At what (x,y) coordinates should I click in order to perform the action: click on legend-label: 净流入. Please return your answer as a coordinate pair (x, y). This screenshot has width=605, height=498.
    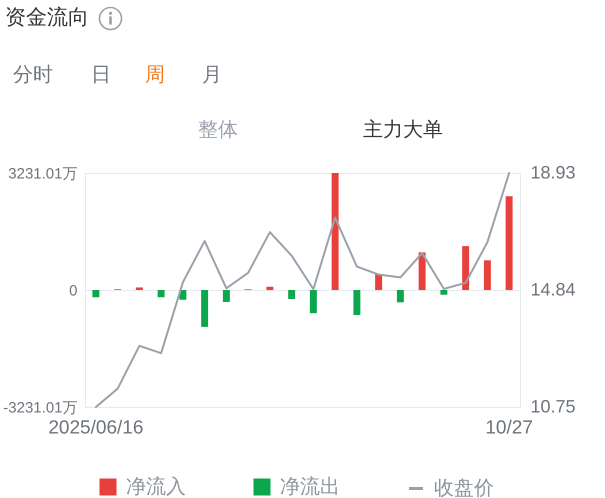
    Looking at the image, I should click on (156, 487).